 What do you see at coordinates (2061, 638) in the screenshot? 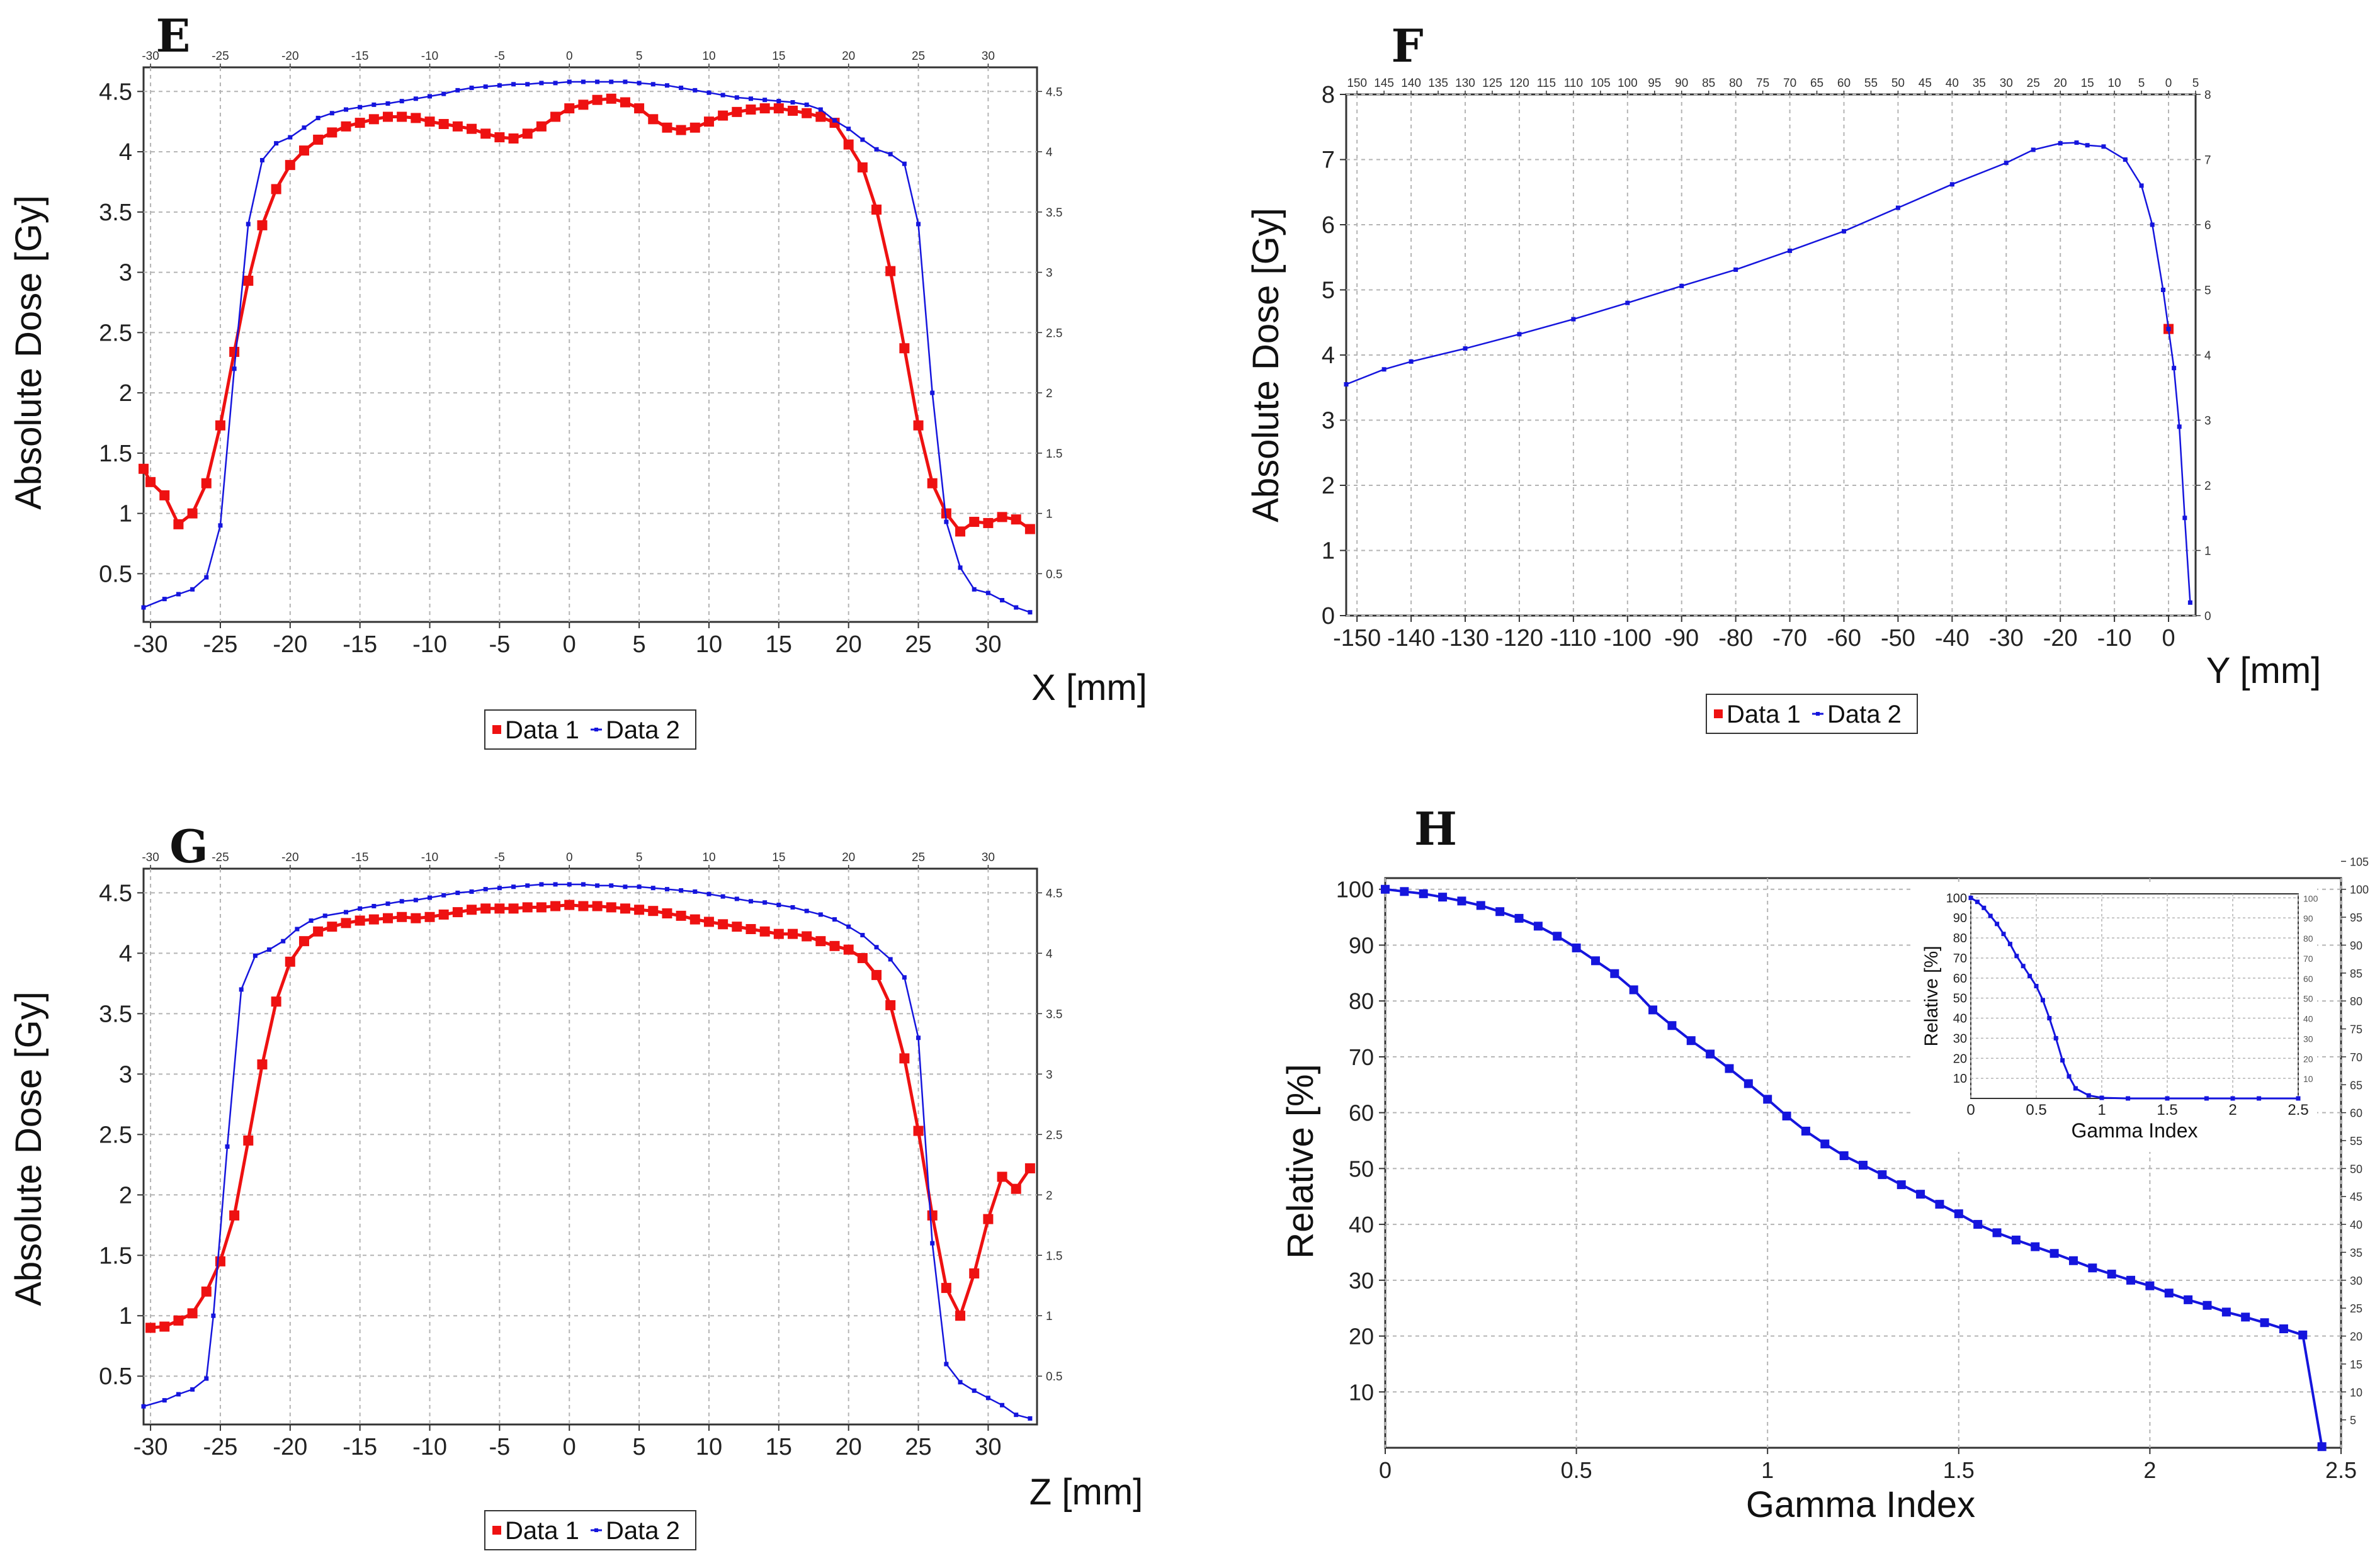
I see `x-tick-label: -20` at bounding box center [2061, 638].